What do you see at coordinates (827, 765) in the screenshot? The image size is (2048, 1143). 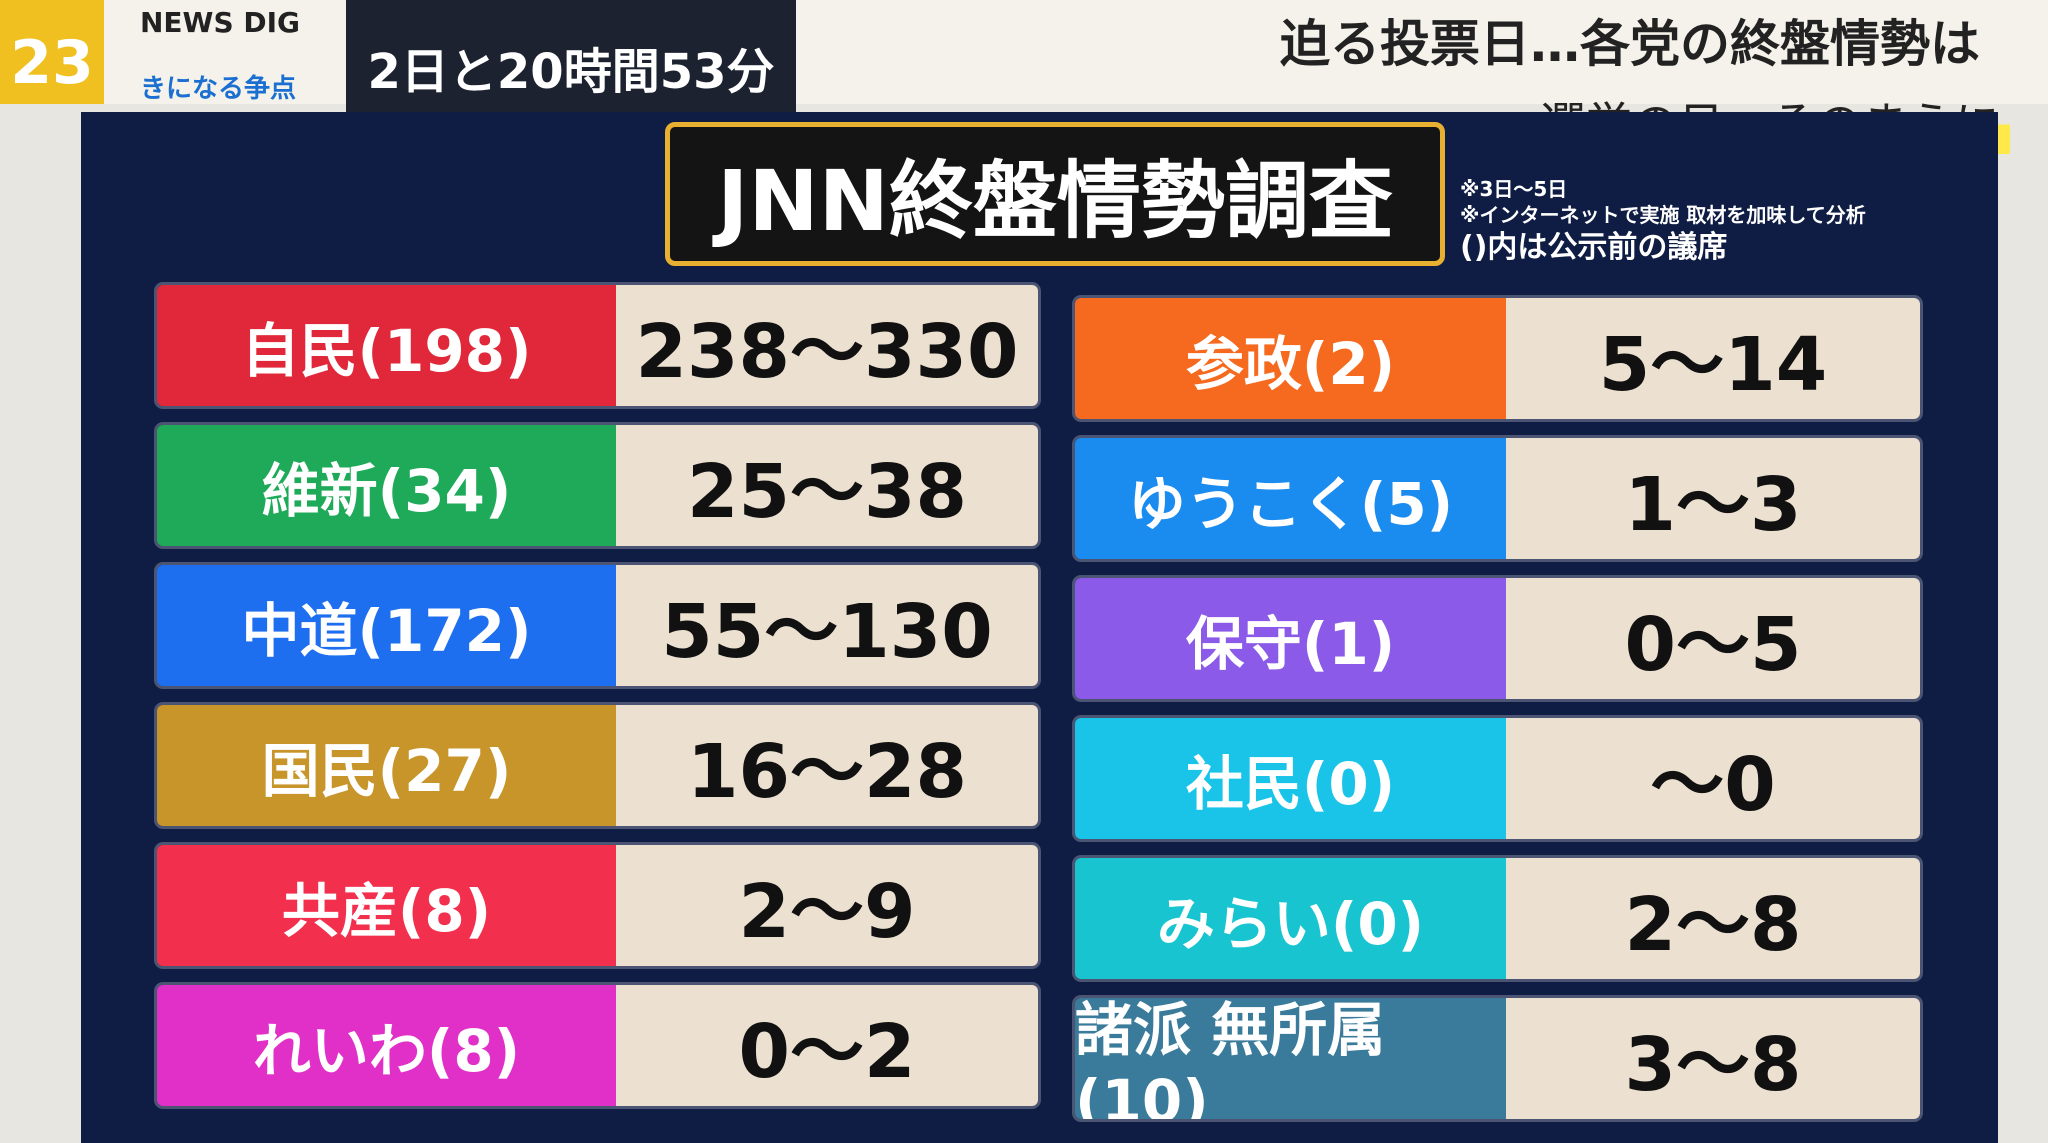 I see `seat-range: 16～28` at bounding box center [827, 765].